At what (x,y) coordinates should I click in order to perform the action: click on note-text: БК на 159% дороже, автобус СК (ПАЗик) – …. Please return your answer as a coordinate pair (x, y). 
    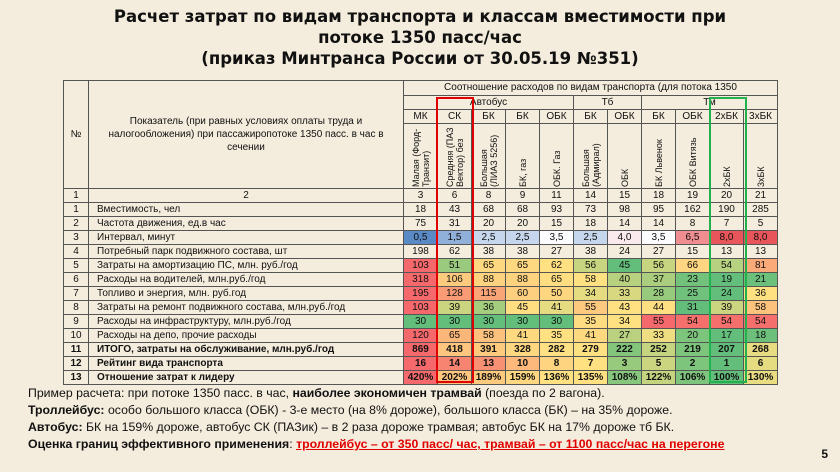
    Looking at the image, I should click on (378, 427).